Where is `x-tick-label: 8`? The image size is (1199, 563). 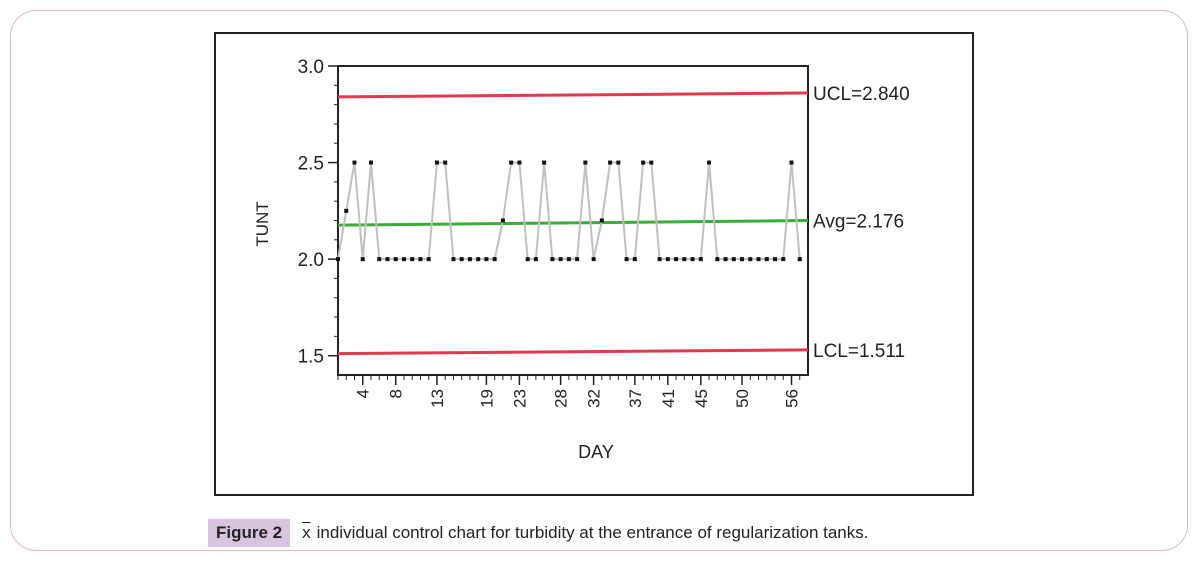
x-tick-label: 8 is located at coordinates (396, 393).